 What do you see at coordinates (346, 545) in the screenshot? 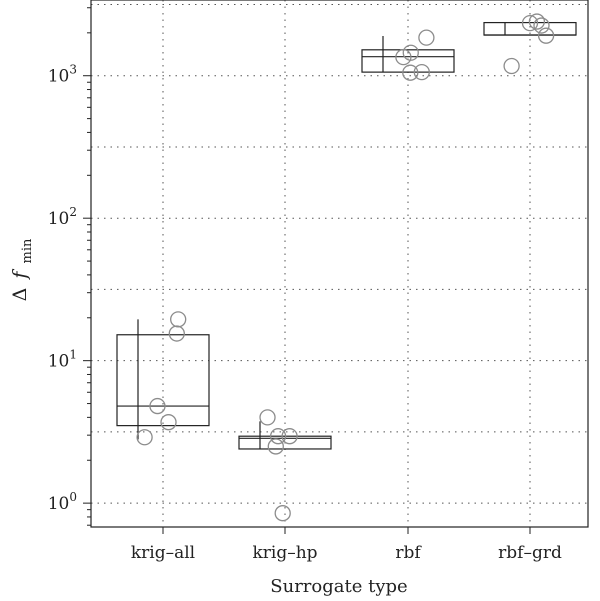
I see `x-axis: krig–all krig–hp rbf rbf–grd` at bounding box center [346, 545].